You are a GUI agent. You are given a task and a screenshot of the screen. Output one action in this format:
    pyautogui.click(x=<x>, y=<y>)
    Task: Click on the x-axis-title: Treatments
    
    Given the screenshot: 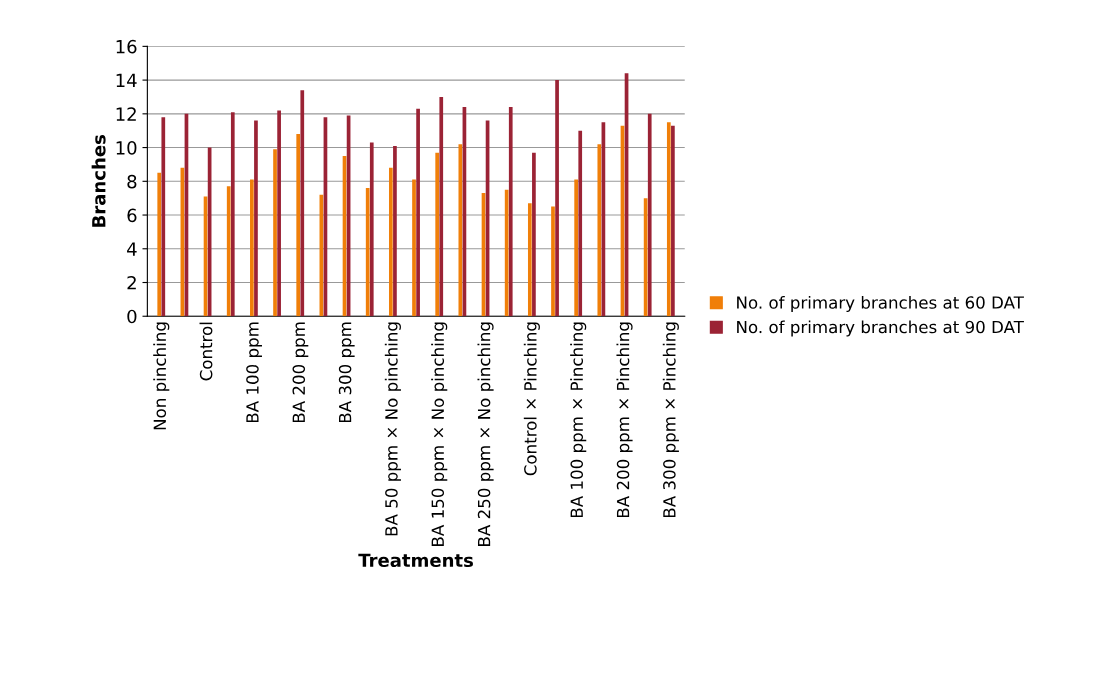 What is the action you would take?
    pyautogui.click(x=415, y=560)
    